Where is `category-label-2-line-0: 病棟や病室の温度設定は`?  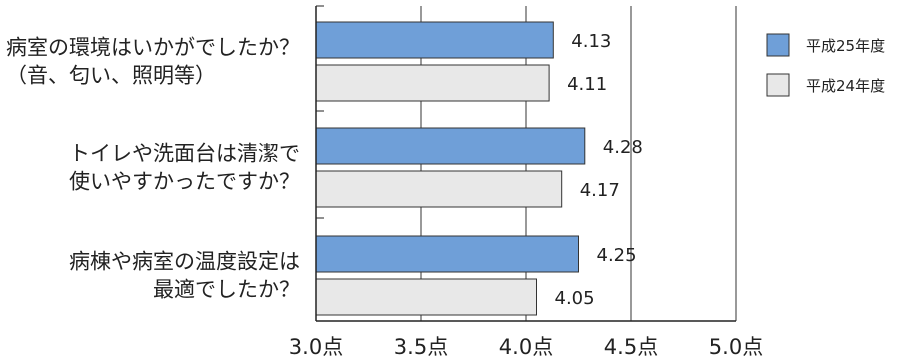 category-label-2-line-0: 病棟や病室の温度設定は is located at coordinates (184, 262).